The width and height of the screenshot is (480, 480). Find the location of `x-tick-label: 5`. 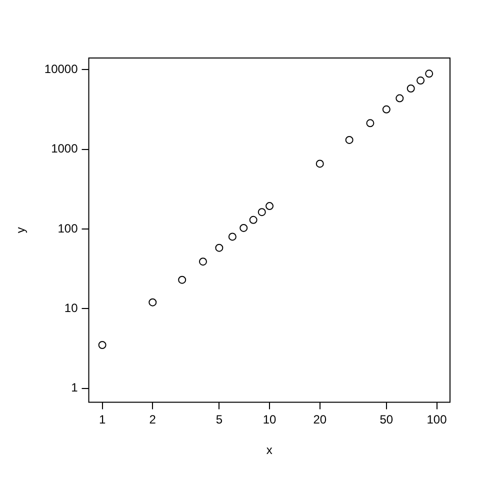

x-tick-label: 5 is located at coordinates (219, 419).